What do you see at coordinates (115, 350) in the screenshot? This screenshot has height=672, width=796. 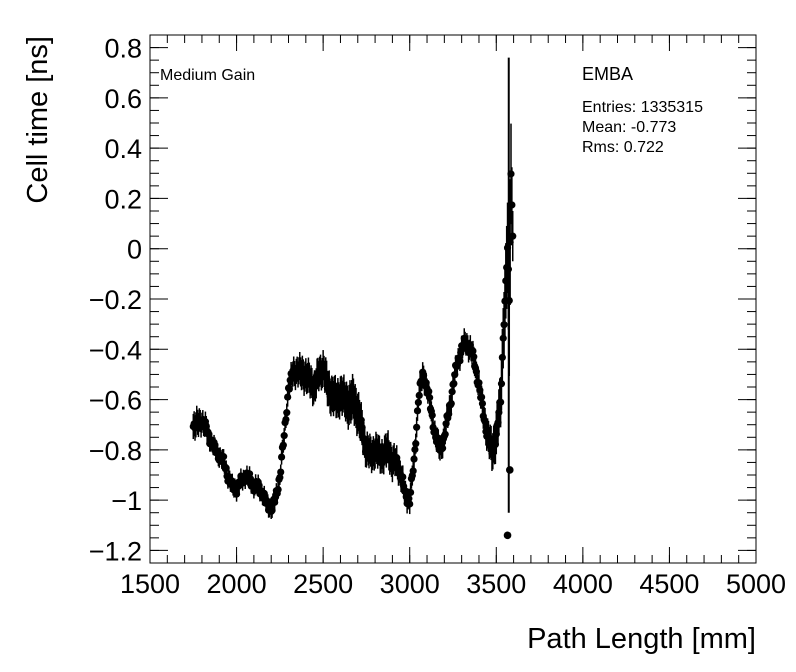 I see `y-tick-label: −0.4` at bounding box center [115, 350].